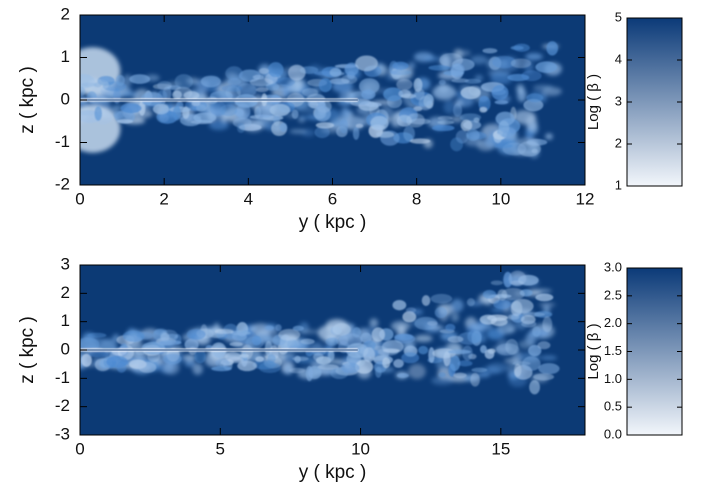  I want to click on colorbar-tick-label: 0.0, so click(613, 433).